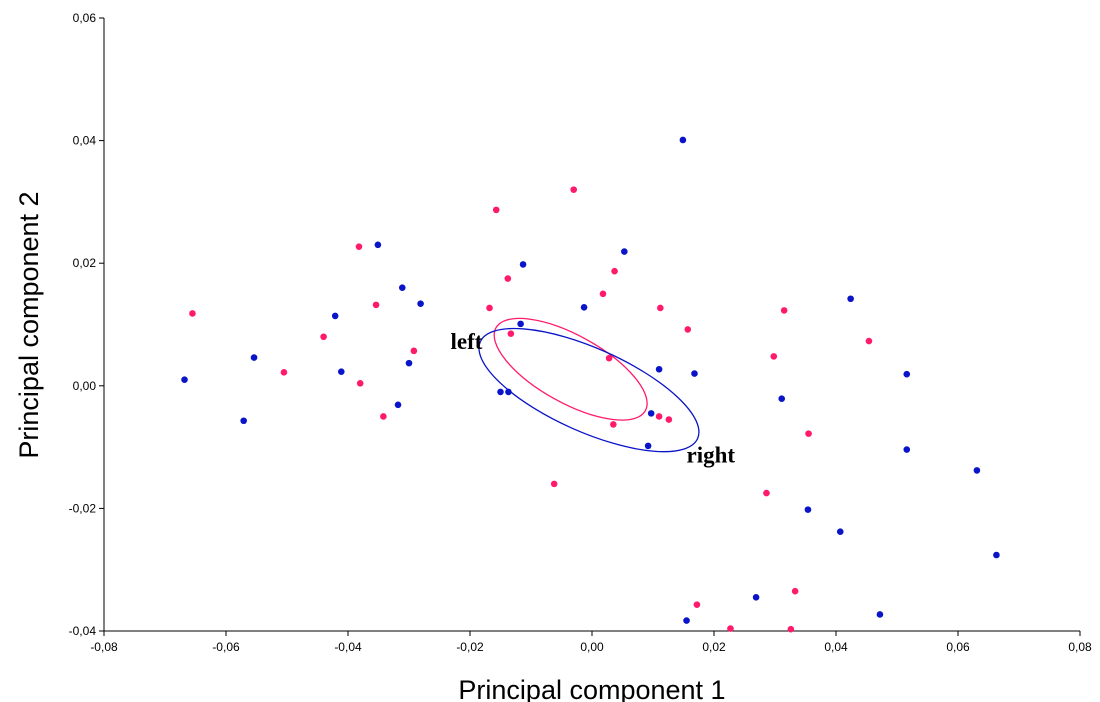  What do you see at coordinates (85, 141) in the screenshot?
I see `y-tick-label: 0,04` at bounding box center [85, 141].